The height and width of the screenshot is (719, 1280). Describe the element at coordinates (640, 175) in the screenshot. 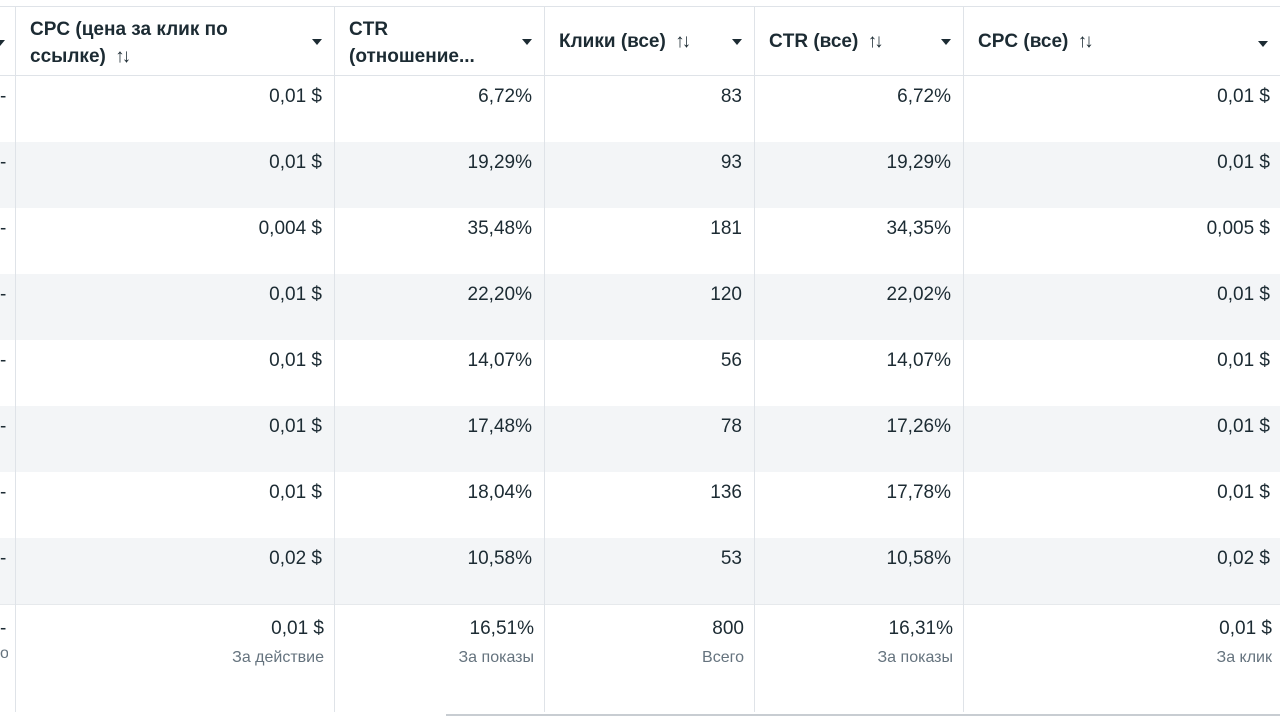

I see `table-row: - 0,01 $ 19,29% 93 19,29% 0,01 $` at that location.